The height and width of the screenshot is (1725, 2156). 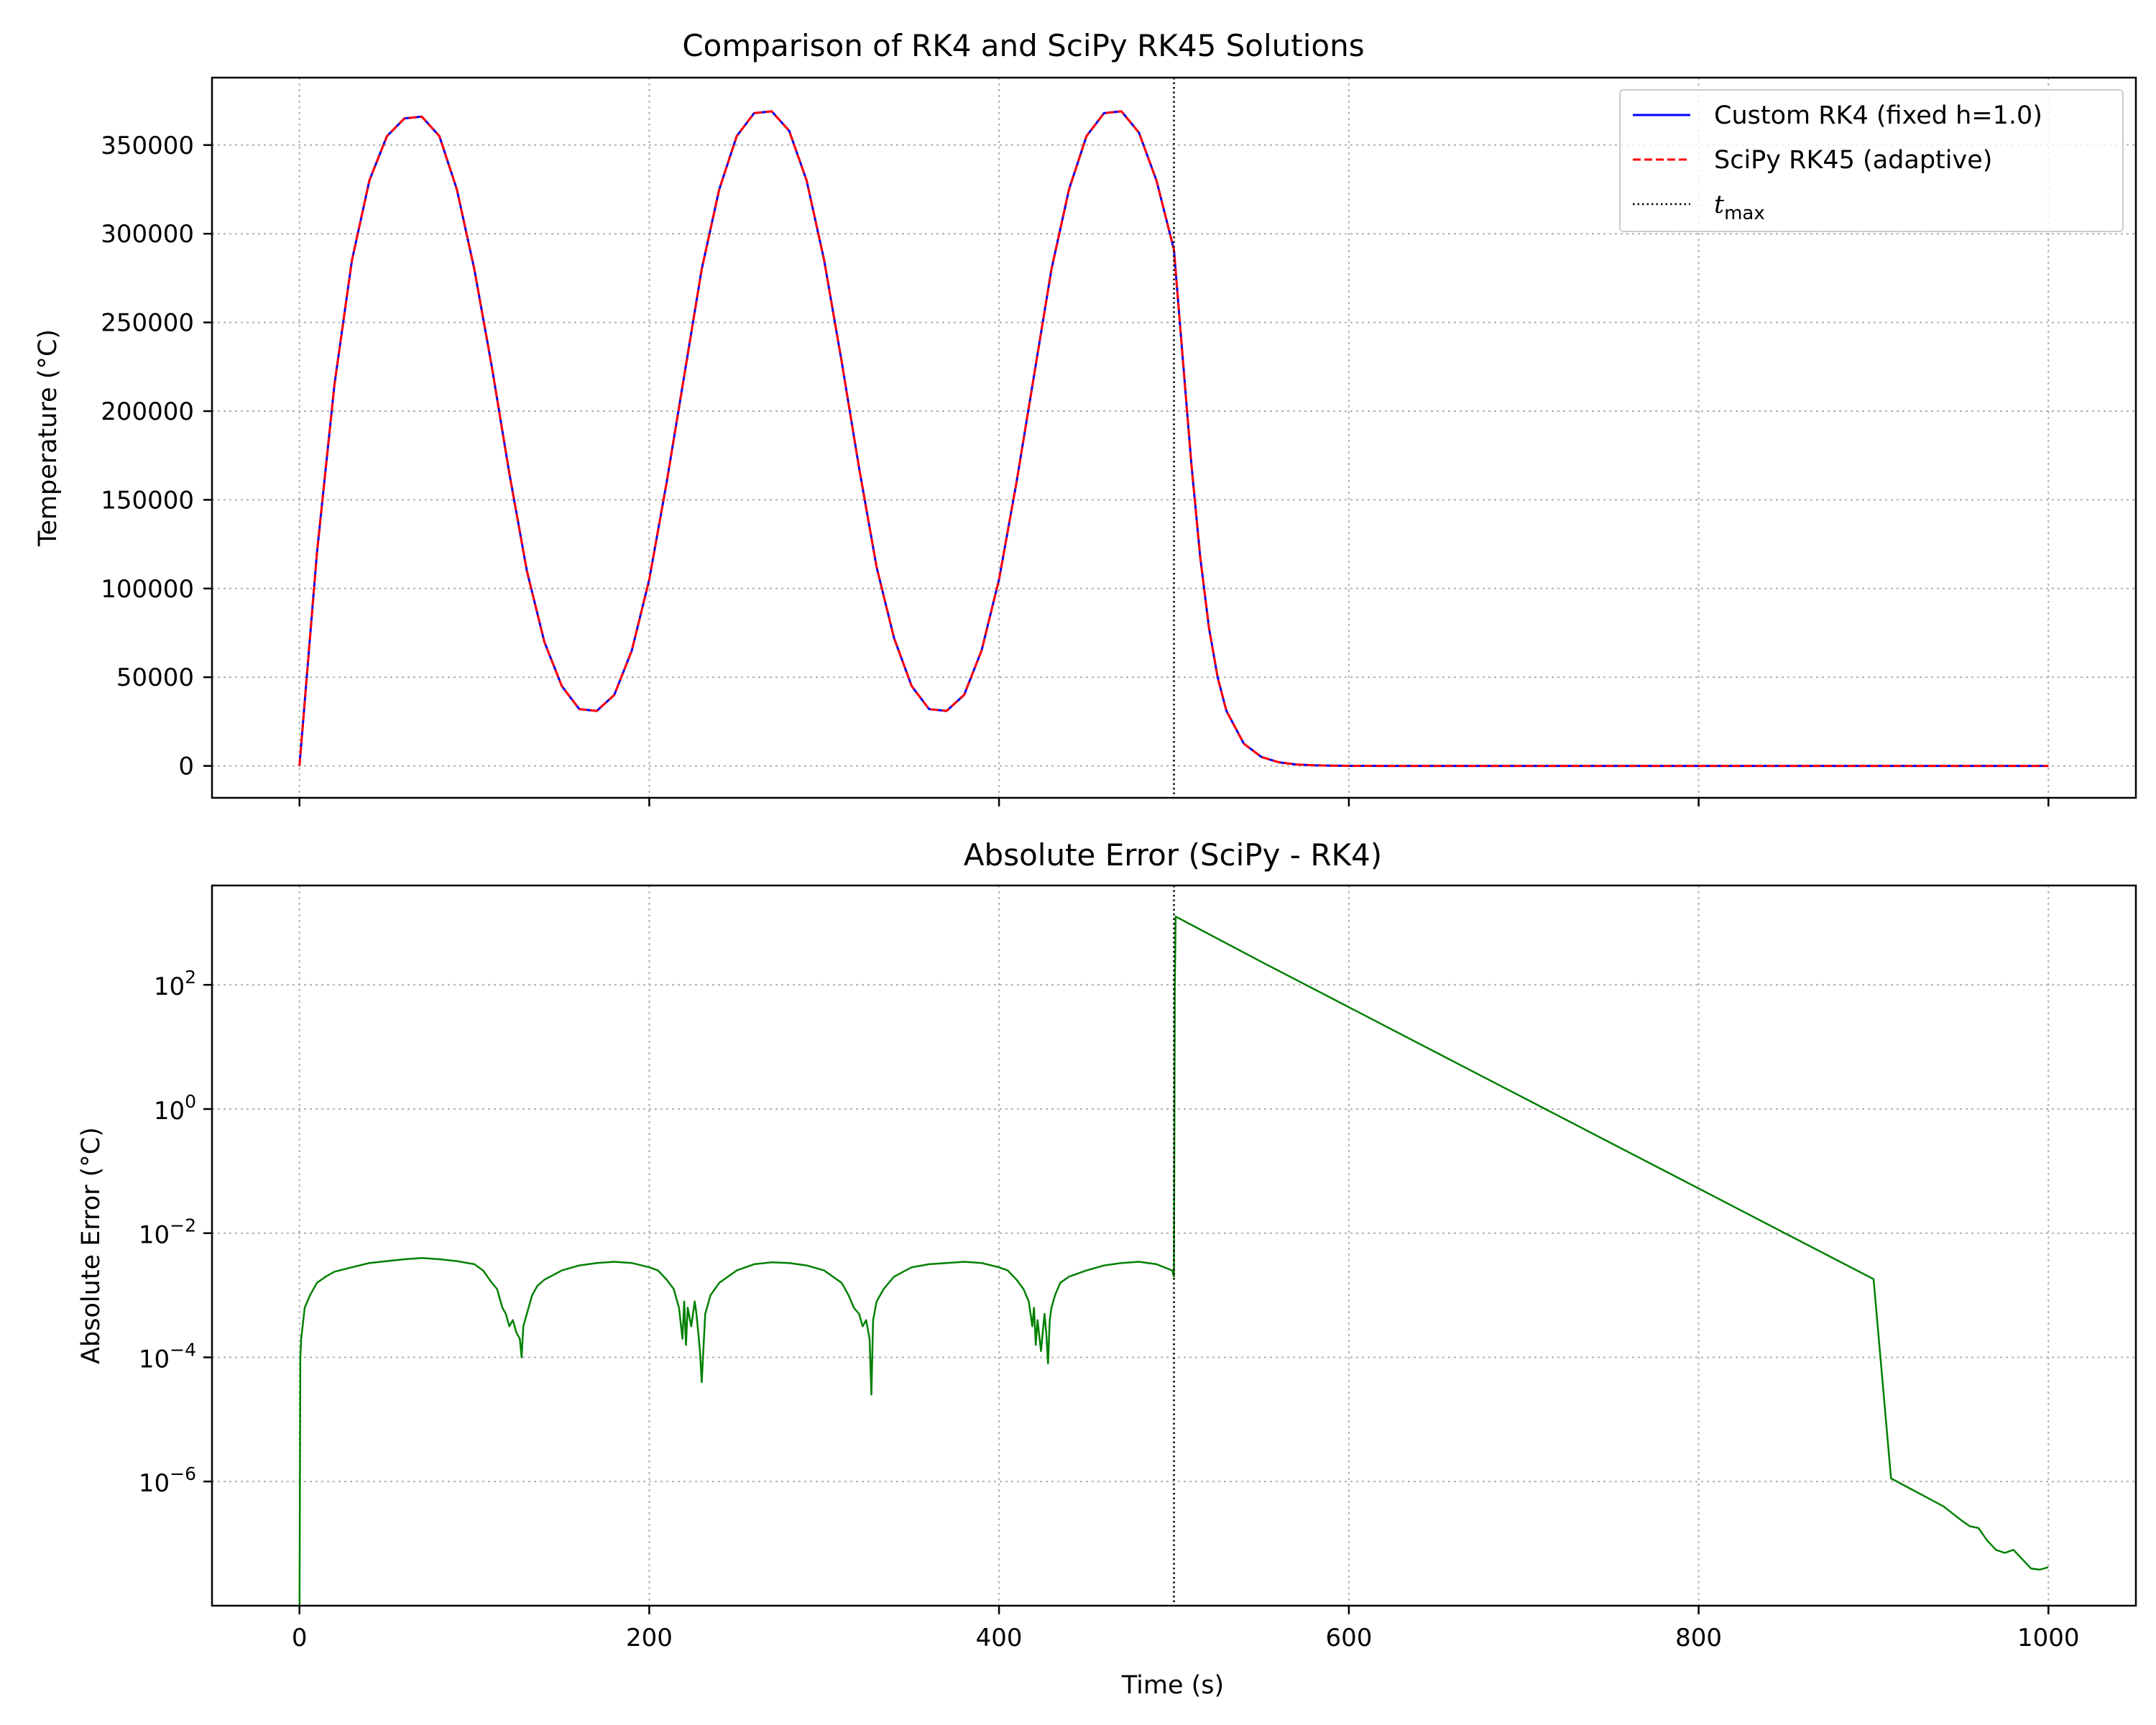 I want to click on top-y-tick-label-5: 250000, so click(x=147, y=323).